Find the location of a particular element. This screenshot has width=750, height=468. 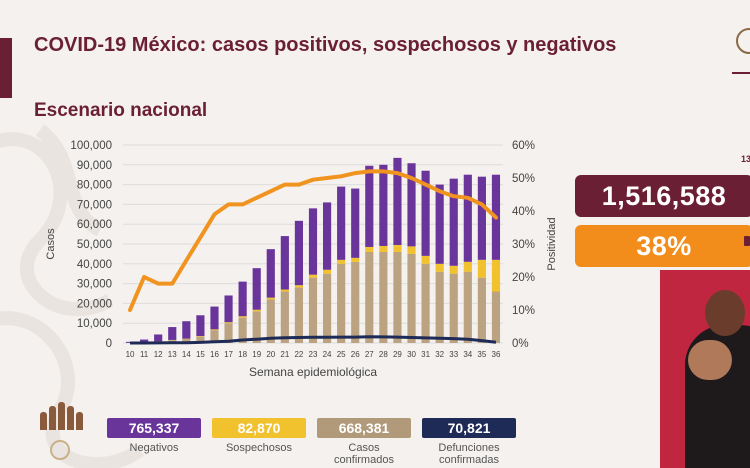

y-tick-label: 30,000 is located at coordinates (94, 285).